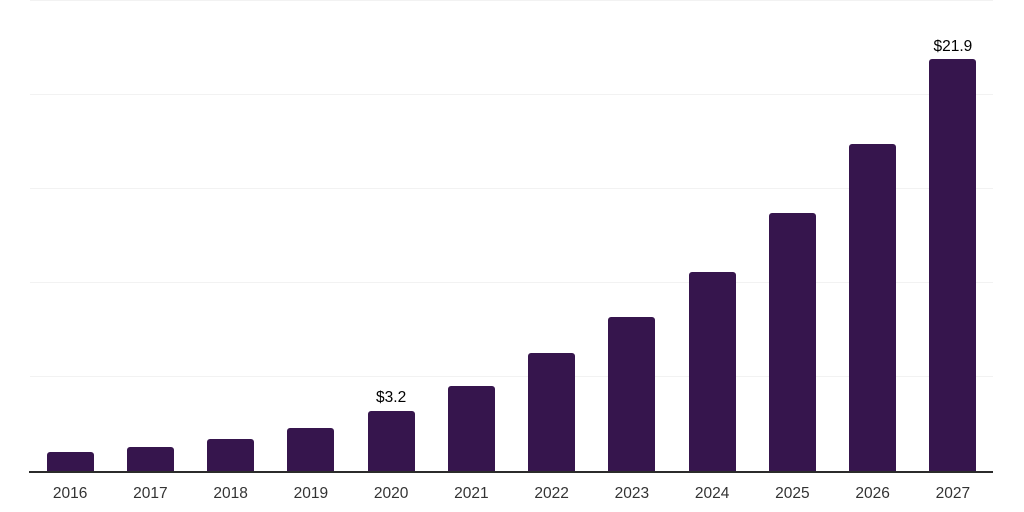 This screenshot has width=1024, height=512. I want to click on bar-2024, so click(712, 371).